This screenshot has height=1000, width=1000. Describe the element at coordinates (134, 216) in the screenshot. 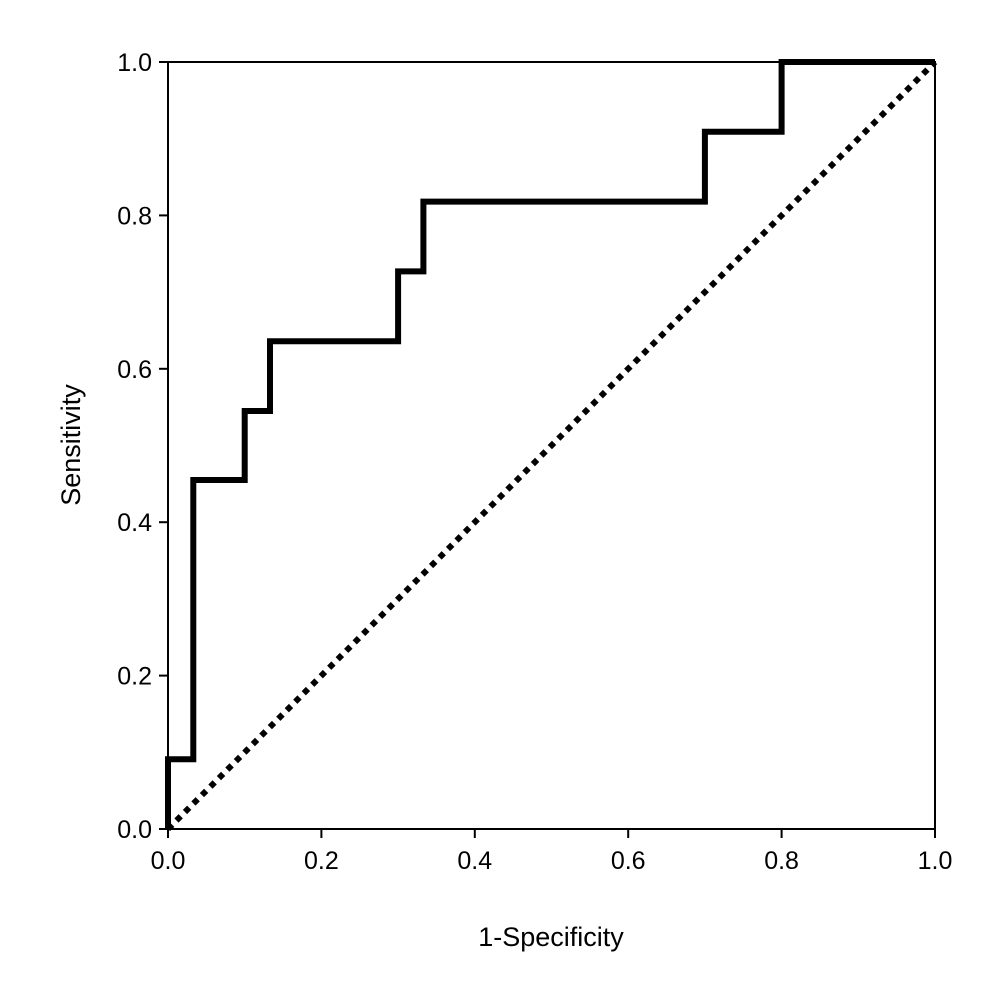

I see `y-tick-label-4: 0.8` at that location.